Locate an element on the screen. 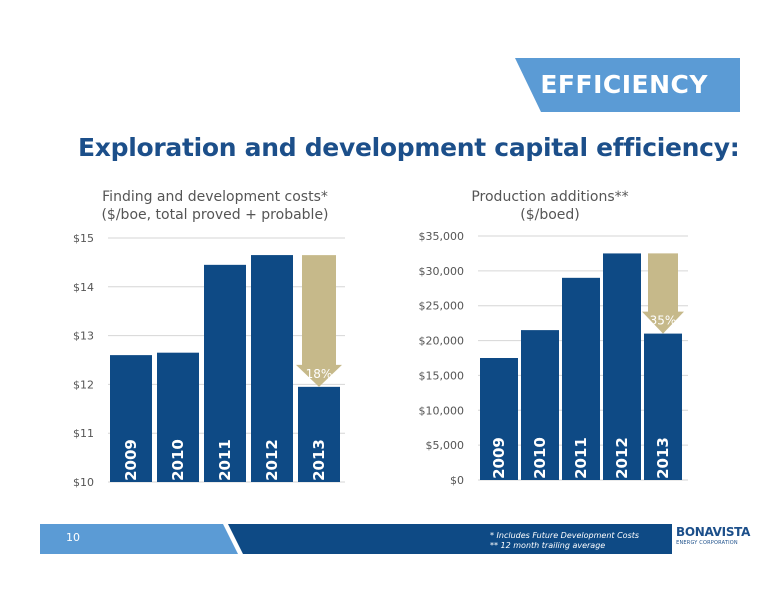 This screenshot has width=776, height=600. footnote-trailing: ** 12 month trailing average is located at coordinates (548, 545).